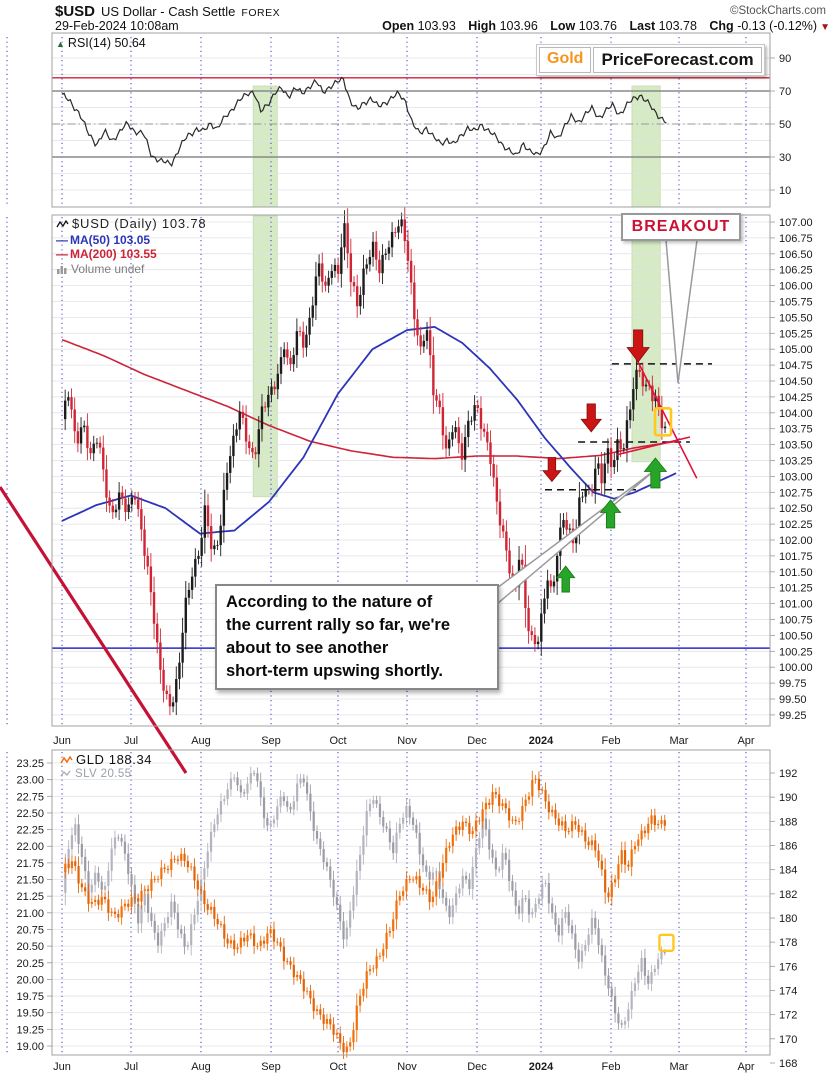  I want to click on last-value: 103.78, so click(677, 26).